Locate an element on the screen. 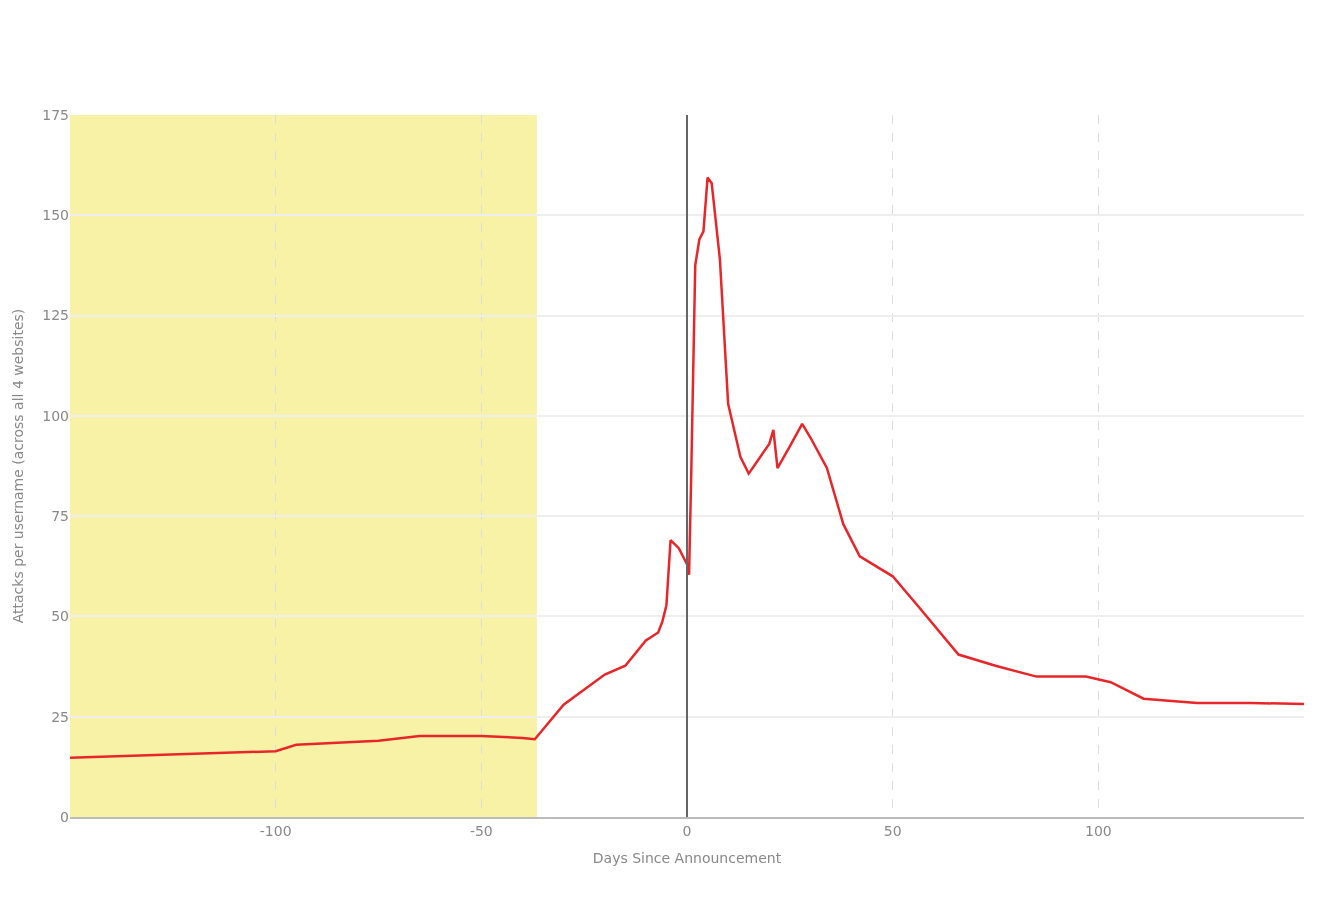  y-tick-label: 50 is located at coordinates (60, 616).